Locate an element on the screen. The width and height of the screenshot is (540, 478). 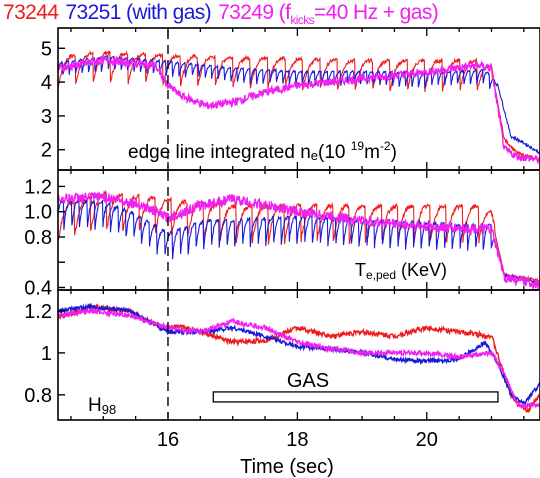
y-tick-label: 5 is located at coordinates (46, 49).